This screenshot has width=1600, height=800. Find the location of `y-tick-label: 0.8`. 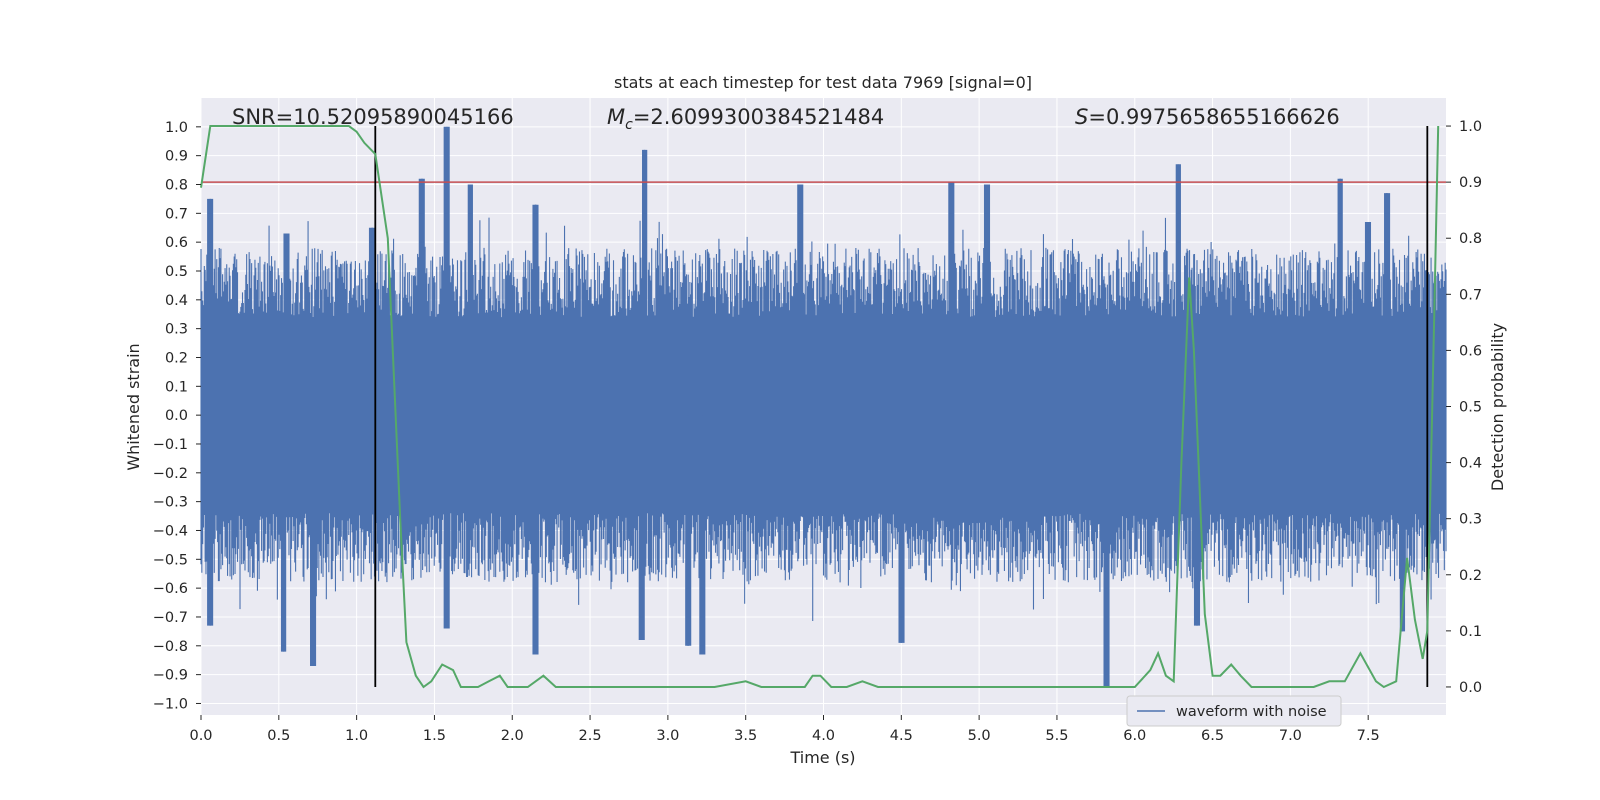

y-tick-label: 0.8 is located at coordinates (176, 185).